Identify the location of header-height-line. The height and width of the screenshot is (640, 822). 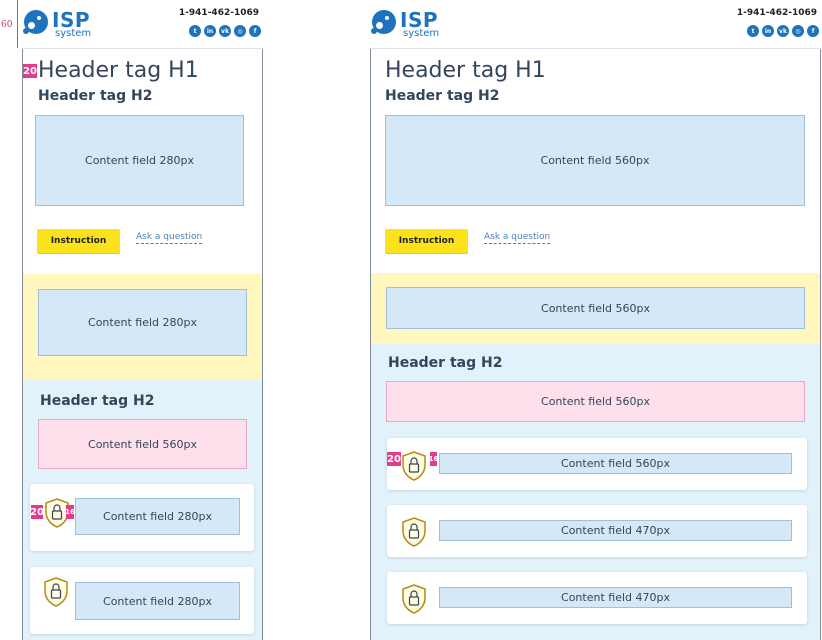
(17, 24).